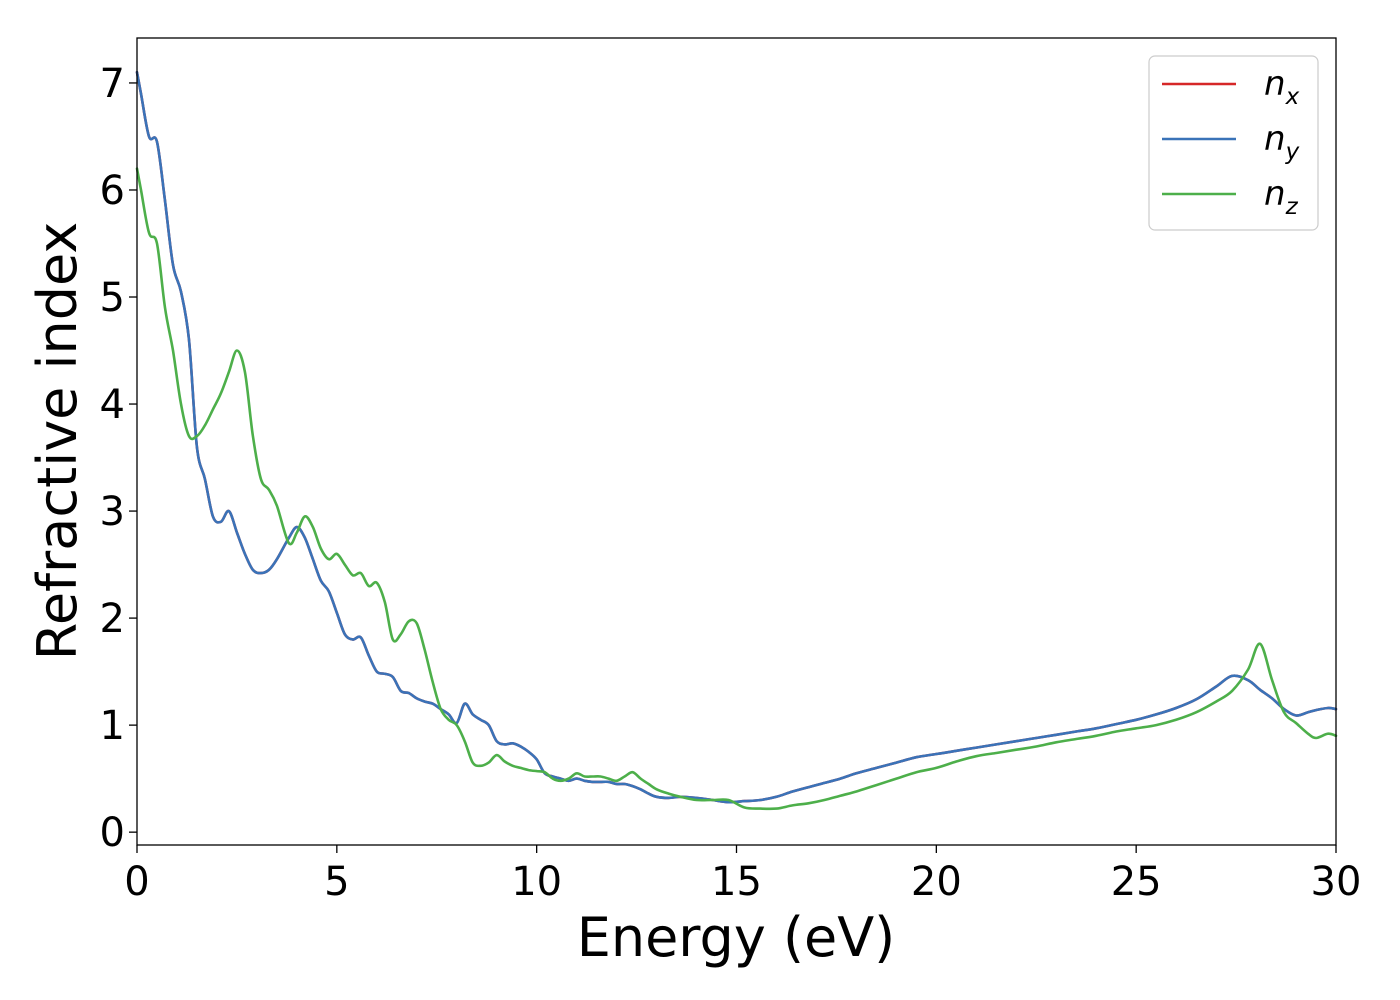 The width and height of the screenshot is (1400, 1000). I want to click on legend: nx ny nz, so click(1233, 143).